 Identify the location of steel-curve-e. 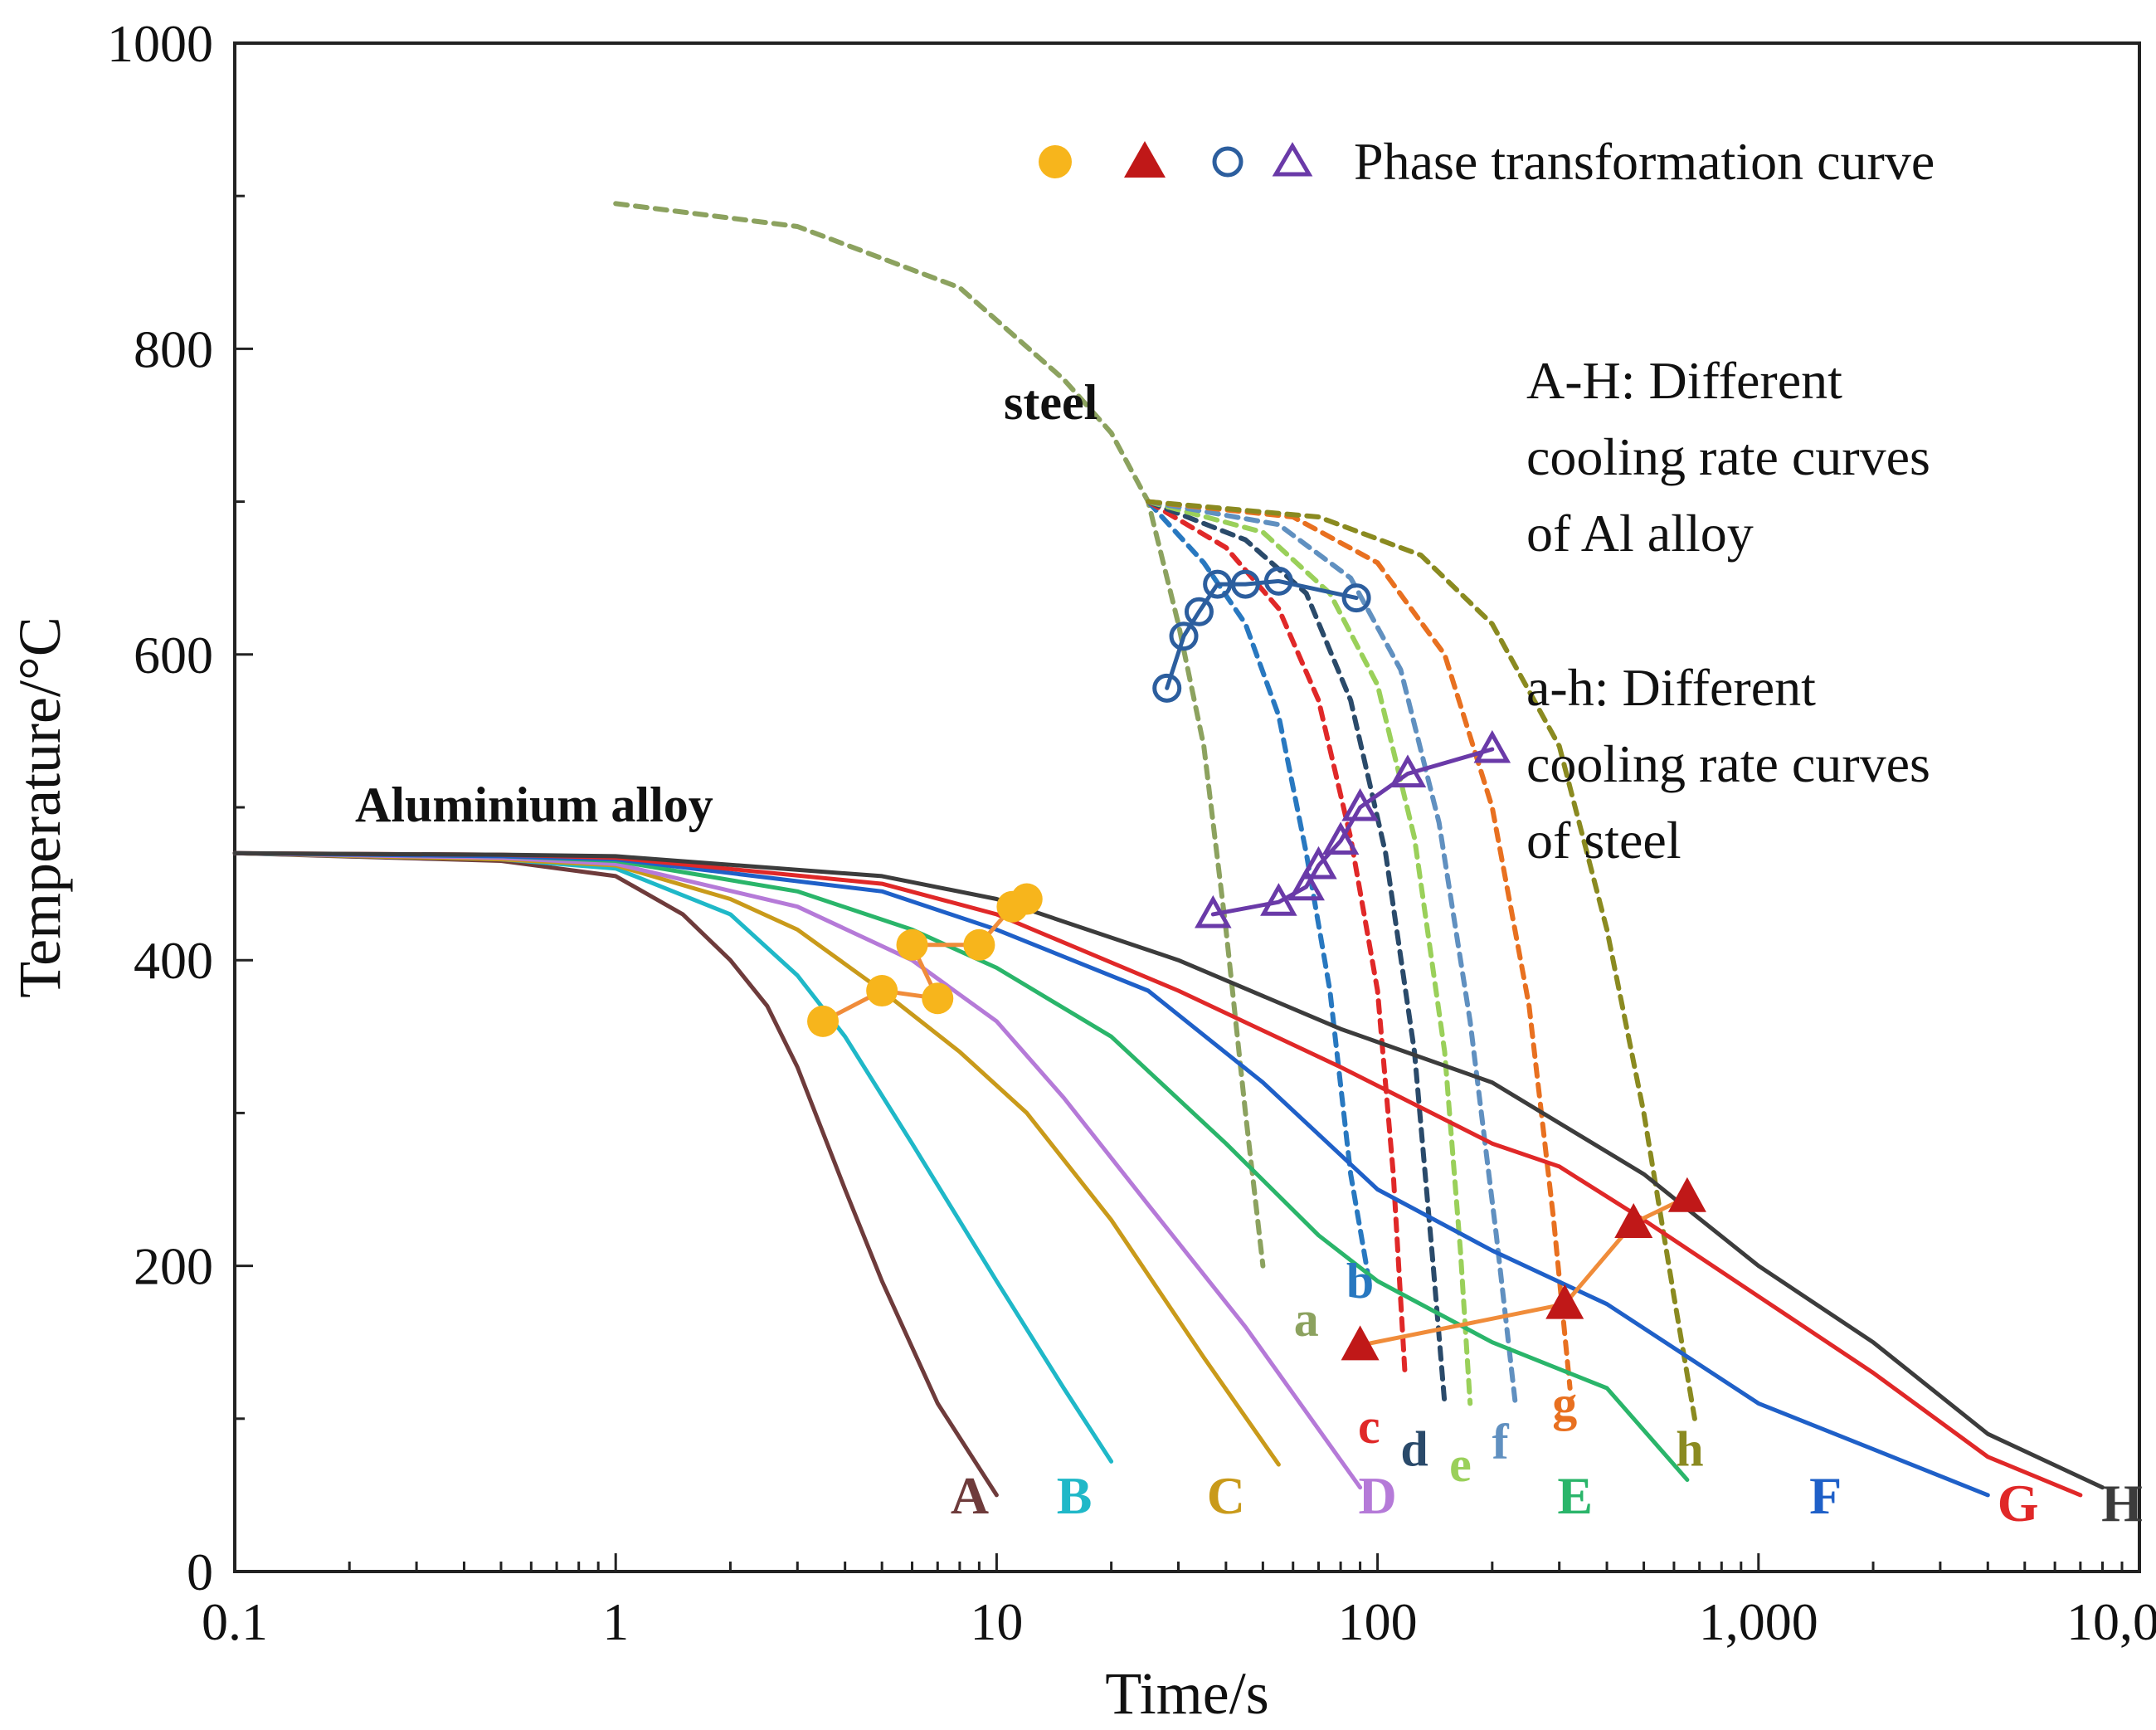
(1309, 952).